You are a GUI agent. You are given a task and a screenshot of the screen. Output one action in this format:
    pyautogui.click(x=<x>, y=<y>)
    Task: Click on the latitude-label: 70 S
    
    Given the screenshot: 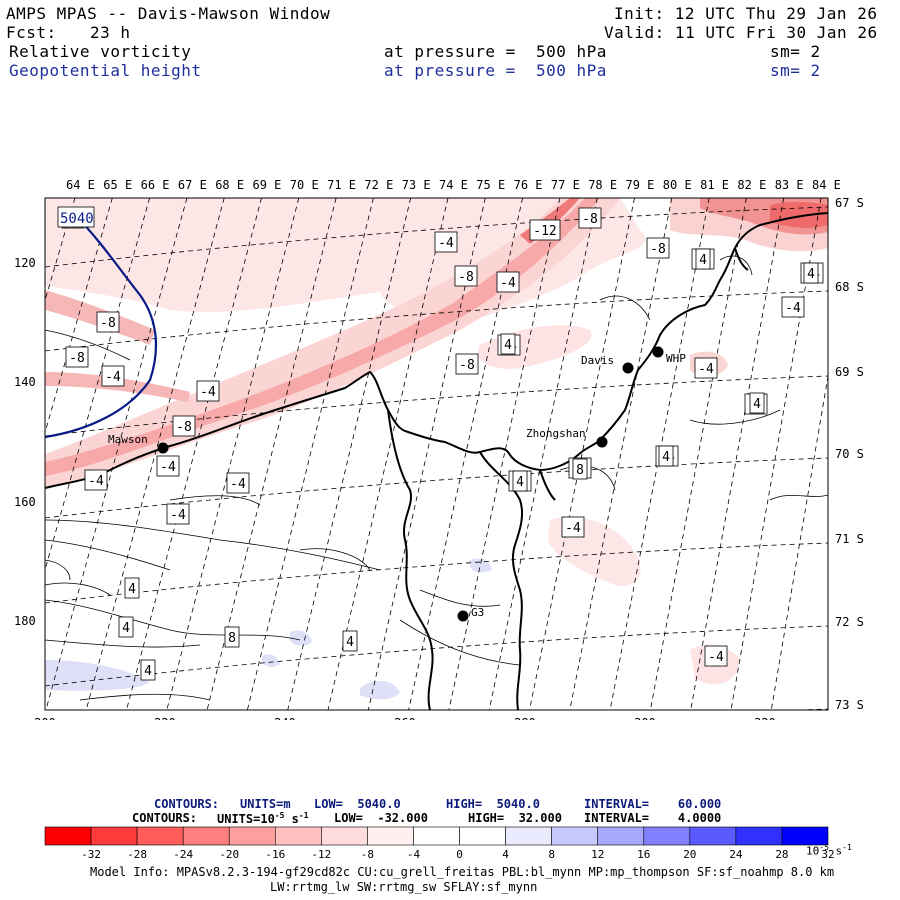 What is the action you would take?
    pyautogui.click(x=849, y=454)
    